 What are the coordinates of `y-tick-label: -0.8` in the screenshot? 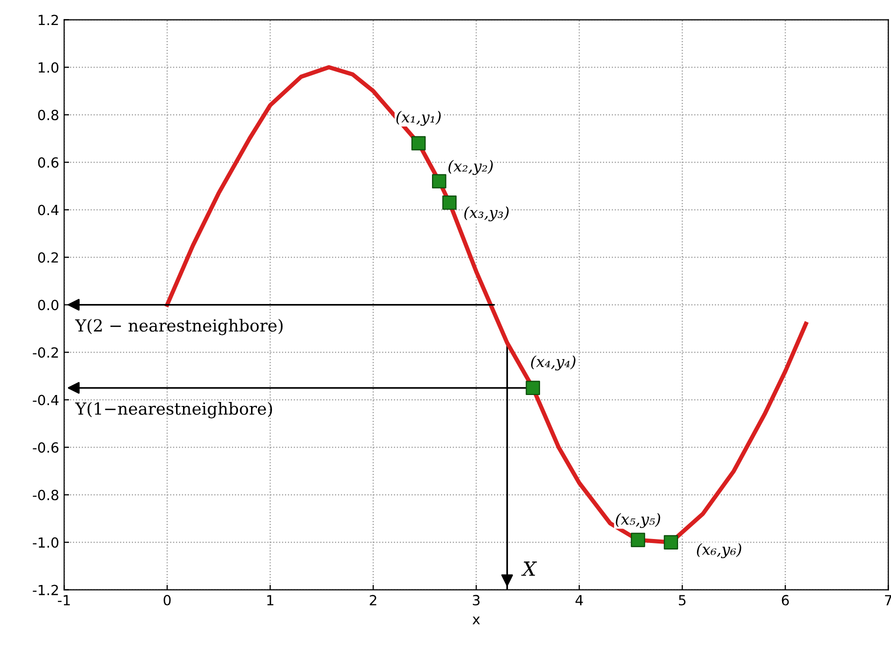 It's located at (45, 495).